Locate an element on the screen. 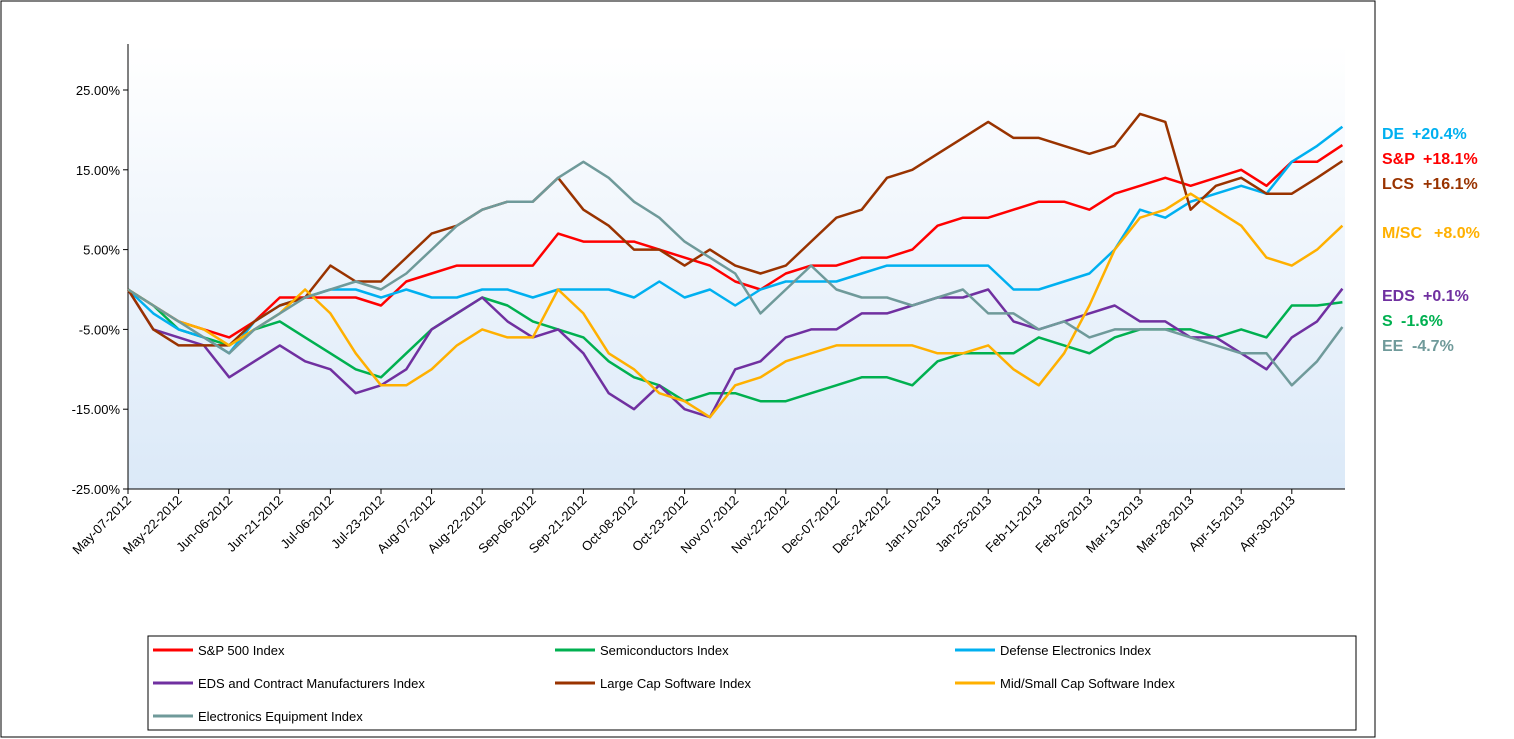  legend-label: Defense Electronics Index is located at coordinates (1076, 650).